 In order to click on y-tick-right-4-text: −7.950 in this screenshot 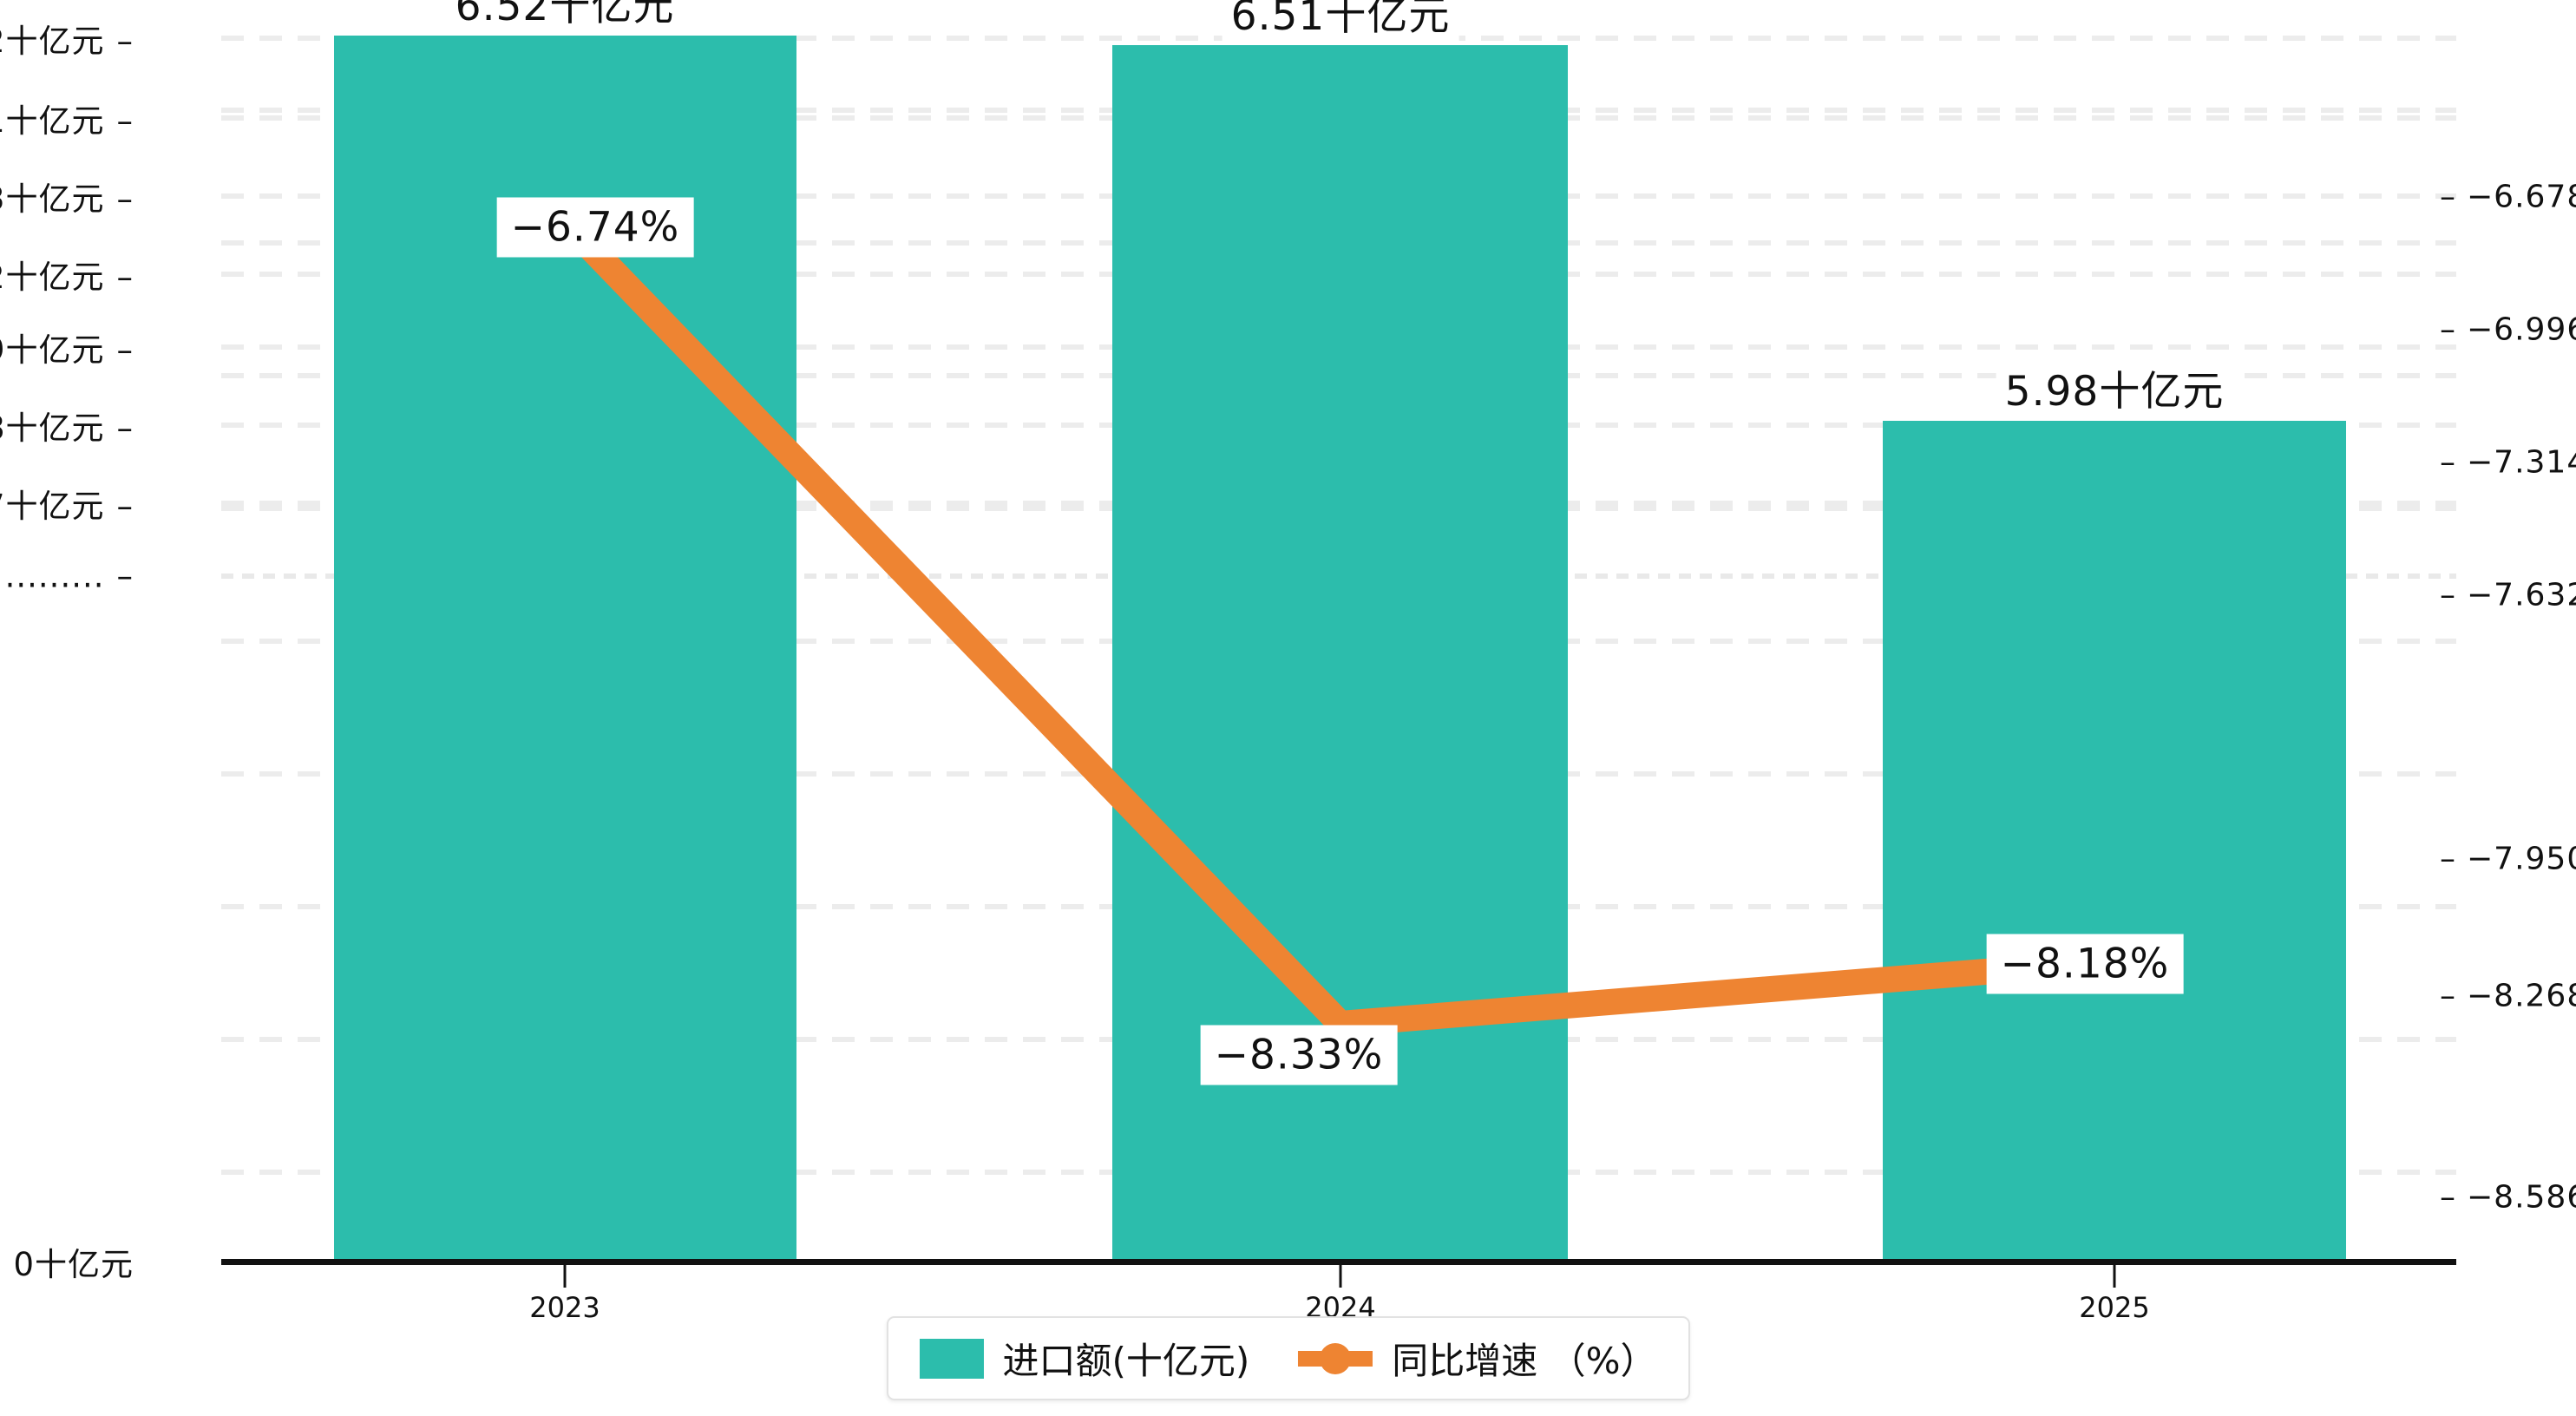, I will do `click(2521, 859)`.